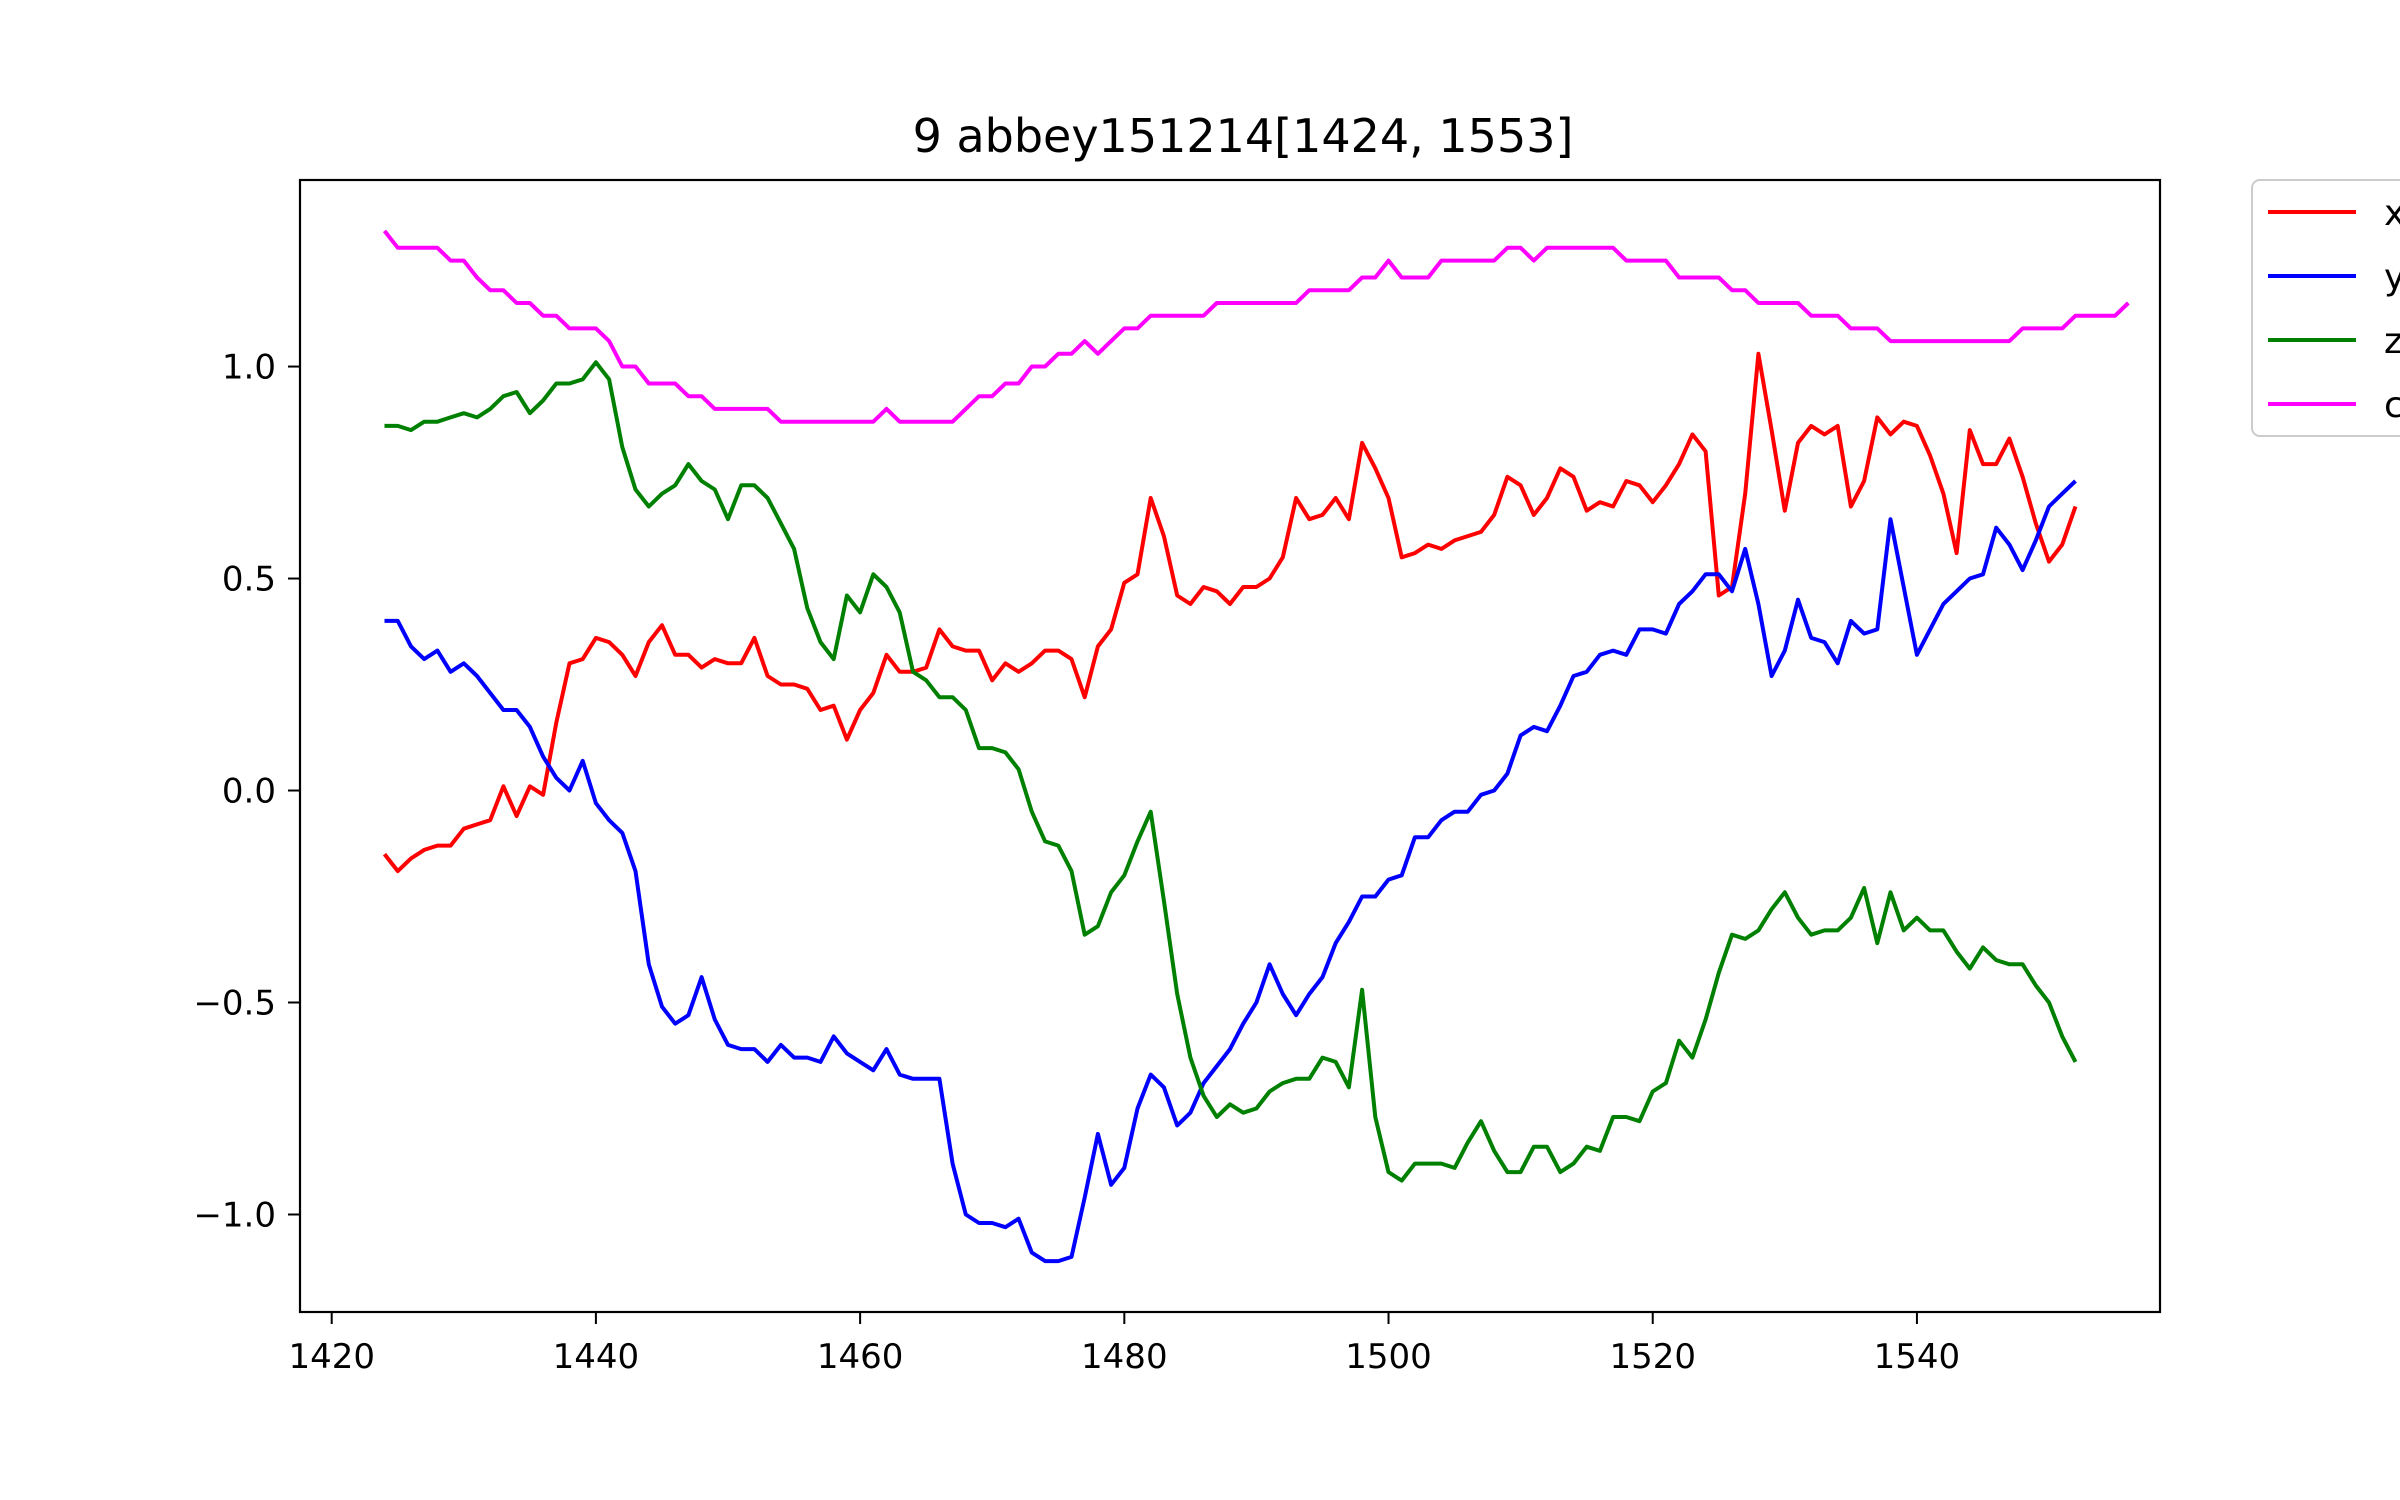 Image resolution: width=2400 pixels, height=1500 pixels. I want to click on x-tick-label: 1480, so click(1124, 1357).